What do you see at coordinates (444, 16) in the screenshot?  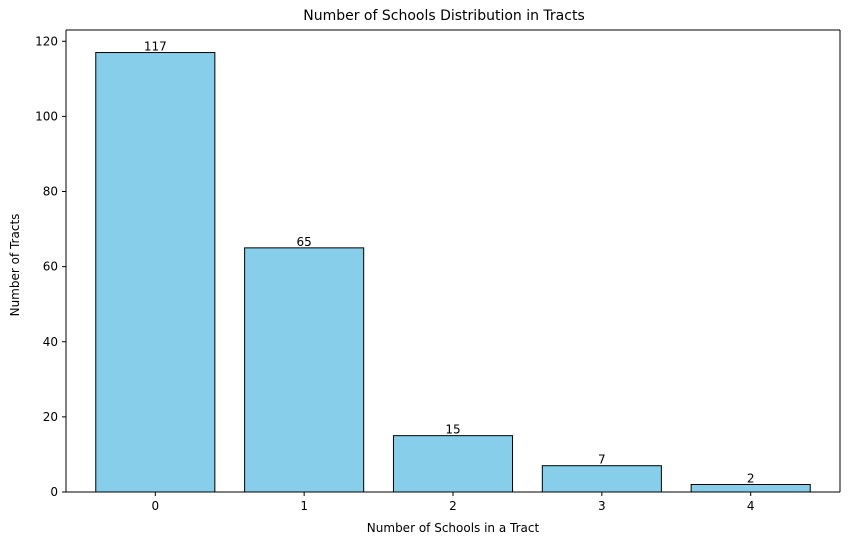 I see `chart-title: Number of Schools Distribution in Tracts` at bounding box center [444, 16].